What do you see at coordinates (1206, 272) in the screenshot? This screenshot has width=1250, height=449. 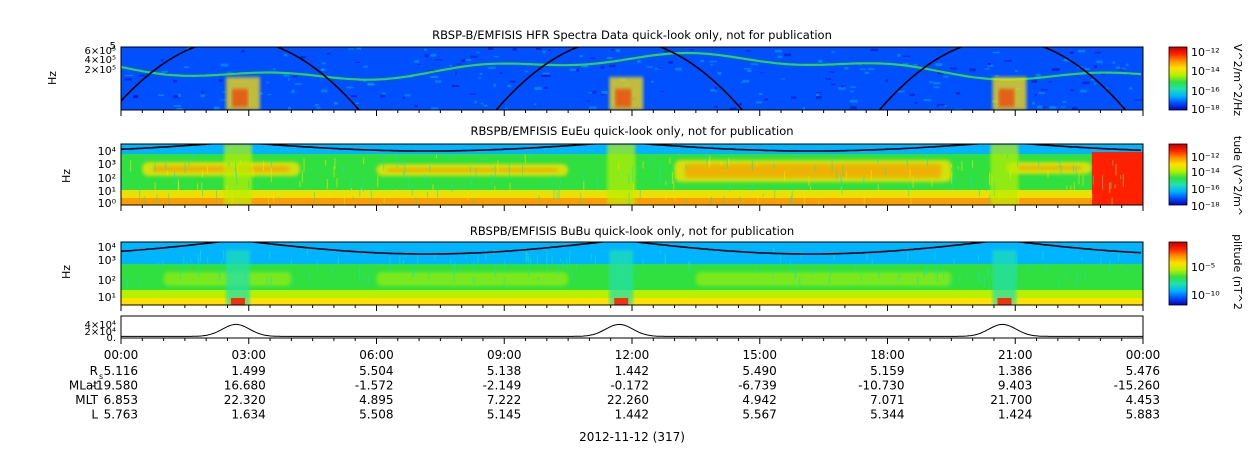 I see `colorbar-bubu: 10⁻⁵ 10⁻¹⁰ plitude (nT^2` at bounding box center [1206, 272].